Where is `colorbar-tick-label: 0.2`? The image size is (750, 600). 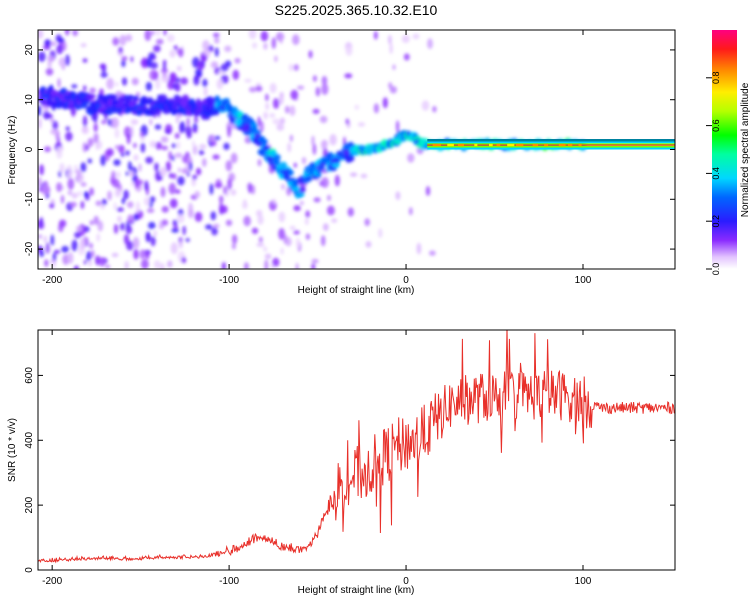 colorbar-tick-label: 0.2 is located at coordinates (716, 221).